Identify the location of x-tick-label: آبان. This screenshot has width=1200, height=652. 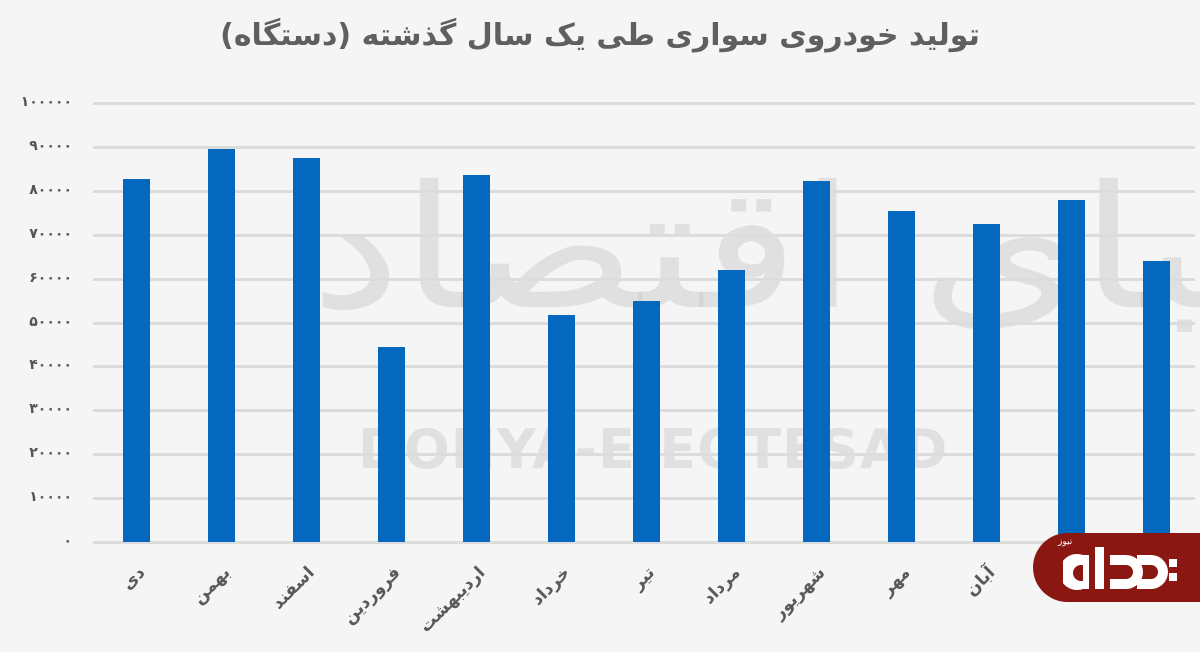
(980, 581).